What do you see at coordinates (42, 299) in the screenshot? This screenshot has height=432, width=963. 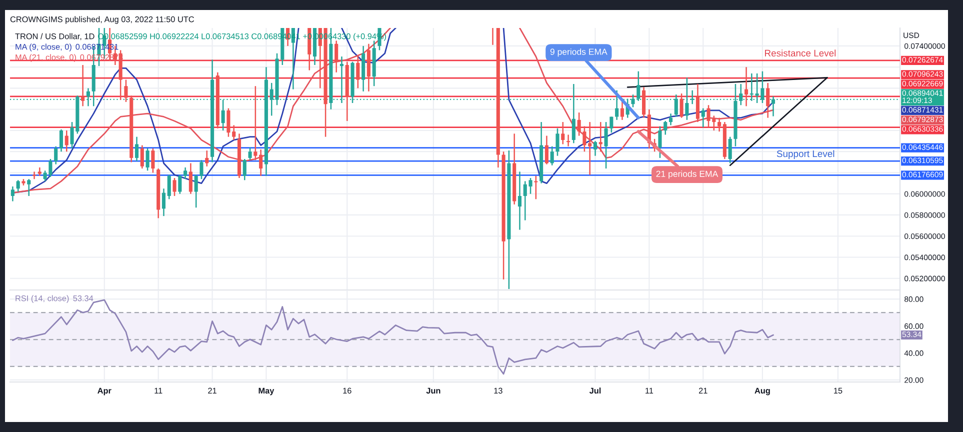 I see `series-label: RSI (14, close)` at bounding box center [42, 299].